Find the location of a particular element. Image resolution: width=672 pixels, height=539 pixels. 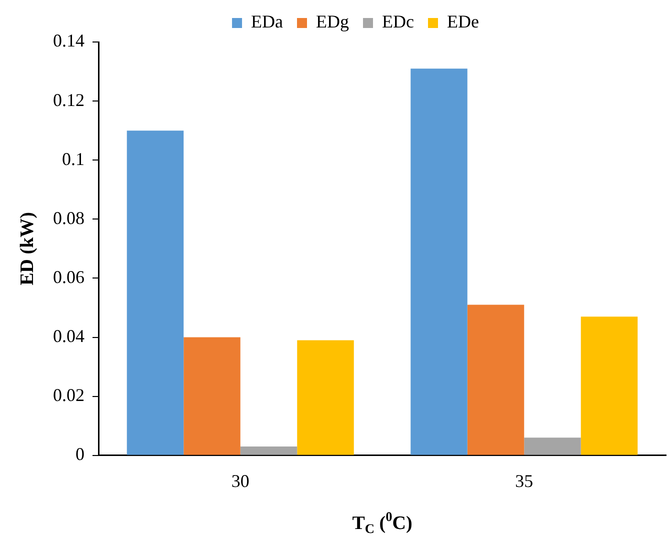

y-tick-label: 0.08 is located at coordinates (68, 218).